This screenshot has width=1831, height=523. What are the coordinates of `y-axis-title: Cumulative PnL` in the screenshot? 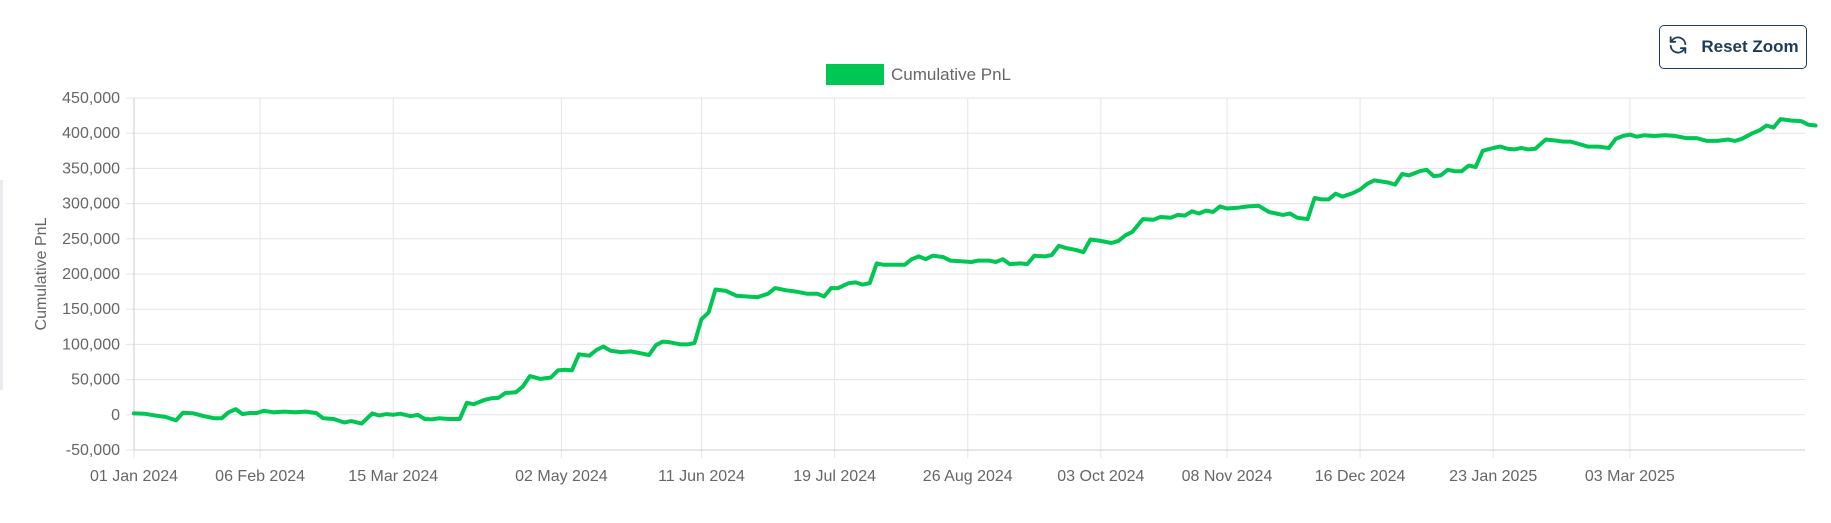 It's located at (41, 273).